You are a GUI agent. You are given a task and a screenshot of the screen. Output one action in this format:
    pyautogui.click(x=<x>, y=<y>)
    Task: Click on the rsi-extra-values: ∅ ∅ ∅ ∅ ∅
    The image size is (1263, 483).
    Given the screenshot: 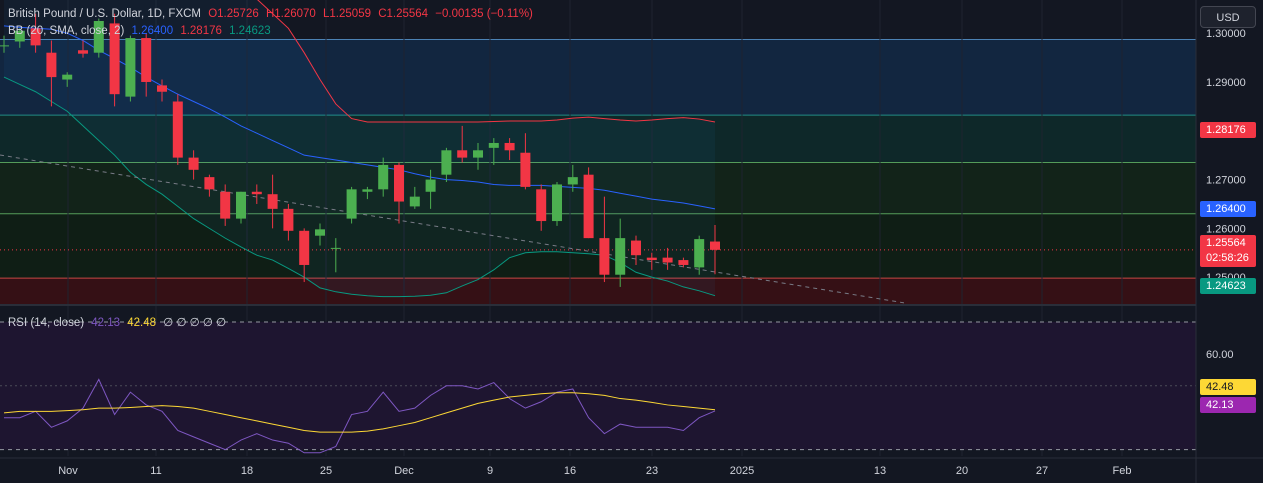 What is the action you would take?
    pyautogui.click(x=195, y=323)
    